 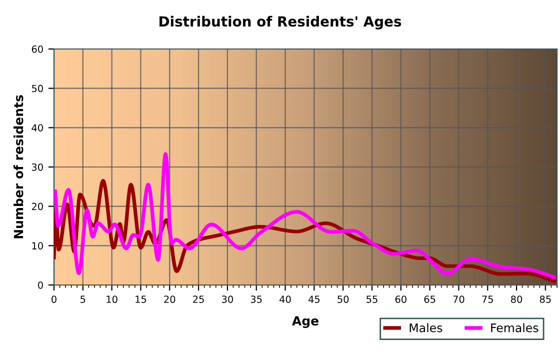 I want to click on y-tick-label: 10, so click(x=37, y=246).